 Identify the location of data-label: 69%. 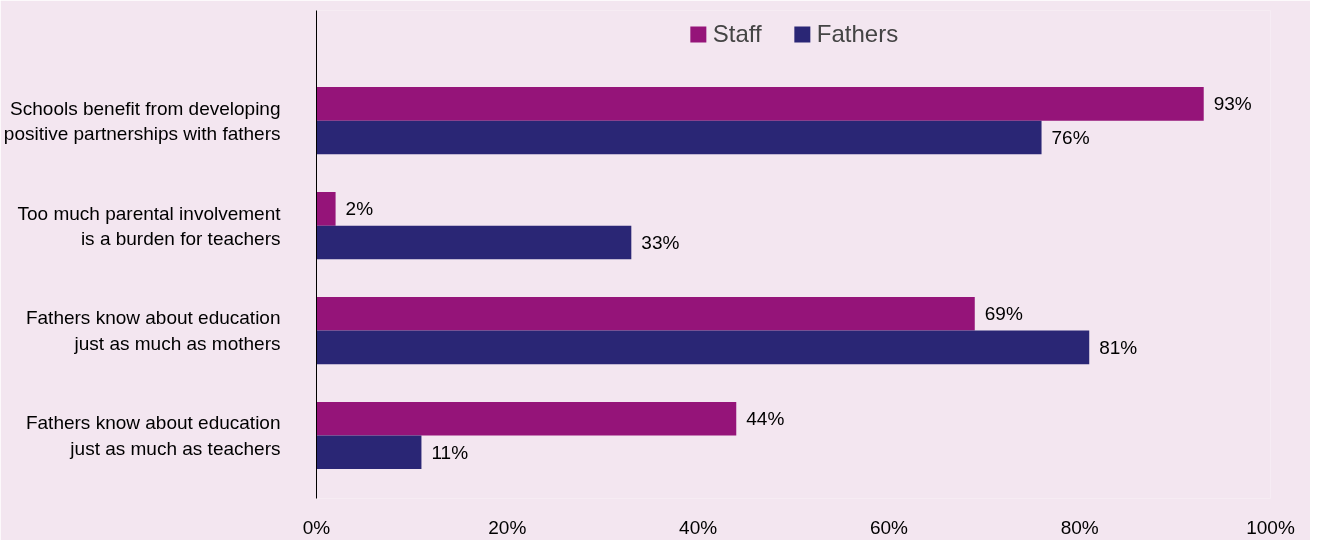
(1003, 314).